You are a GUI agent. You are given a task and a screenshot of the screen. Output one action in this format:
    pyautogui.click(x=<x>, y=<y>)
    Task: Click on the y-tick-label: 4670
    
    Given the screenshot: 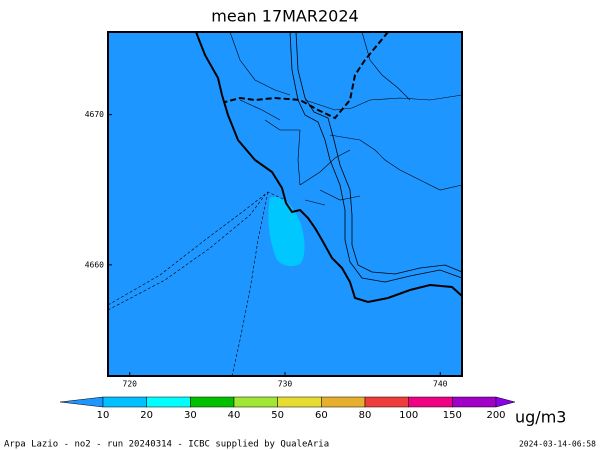 What is the action you would take?
    pyautogui.click(x=94, y=114)
    